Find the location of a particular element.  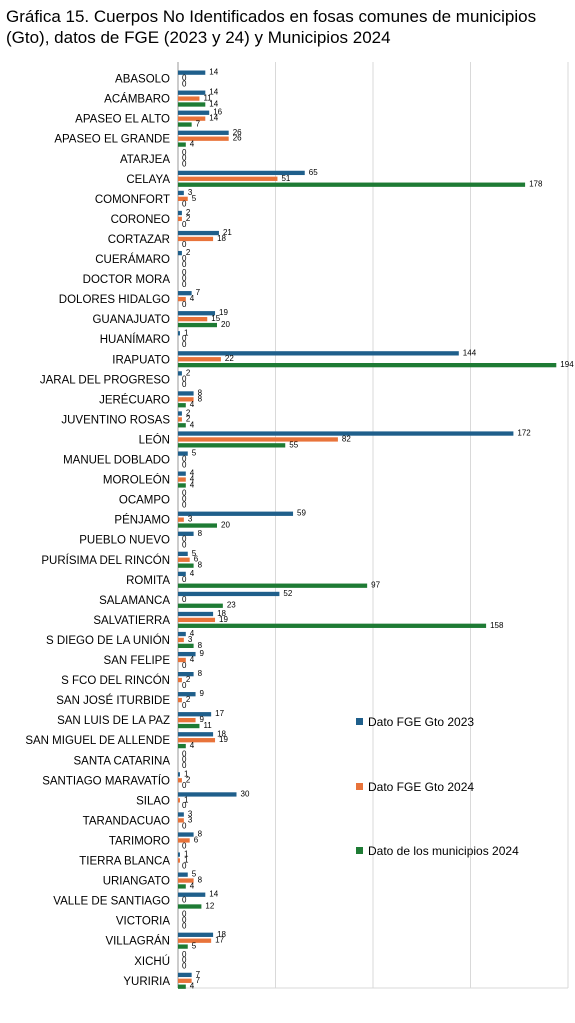

category-label: SANTA CATARINA is located at coordinates (122, 761).